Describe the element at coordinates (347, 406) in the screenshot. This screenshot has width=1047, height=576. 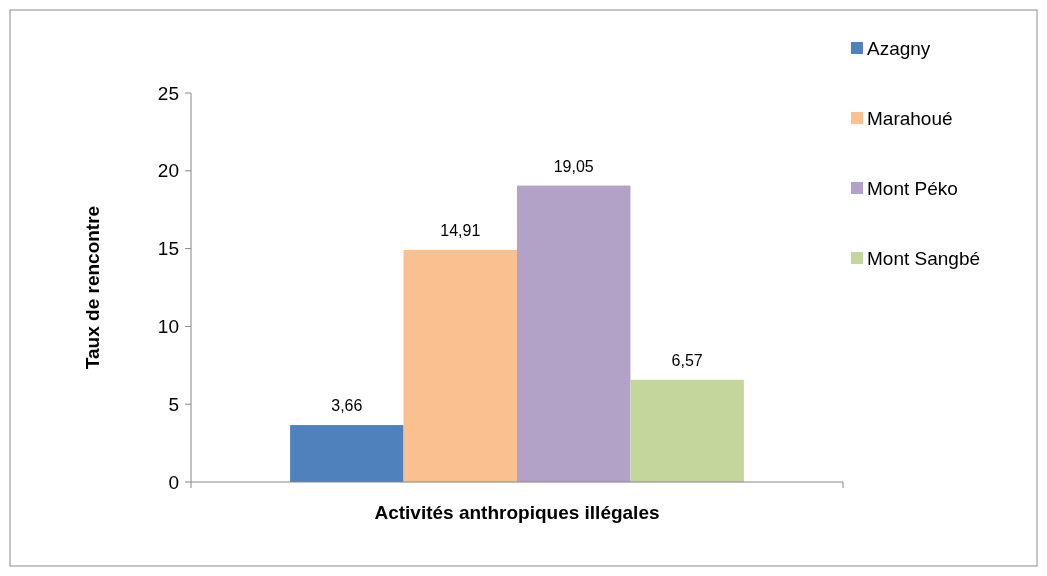
I see `data-label: 3,66` at that location.